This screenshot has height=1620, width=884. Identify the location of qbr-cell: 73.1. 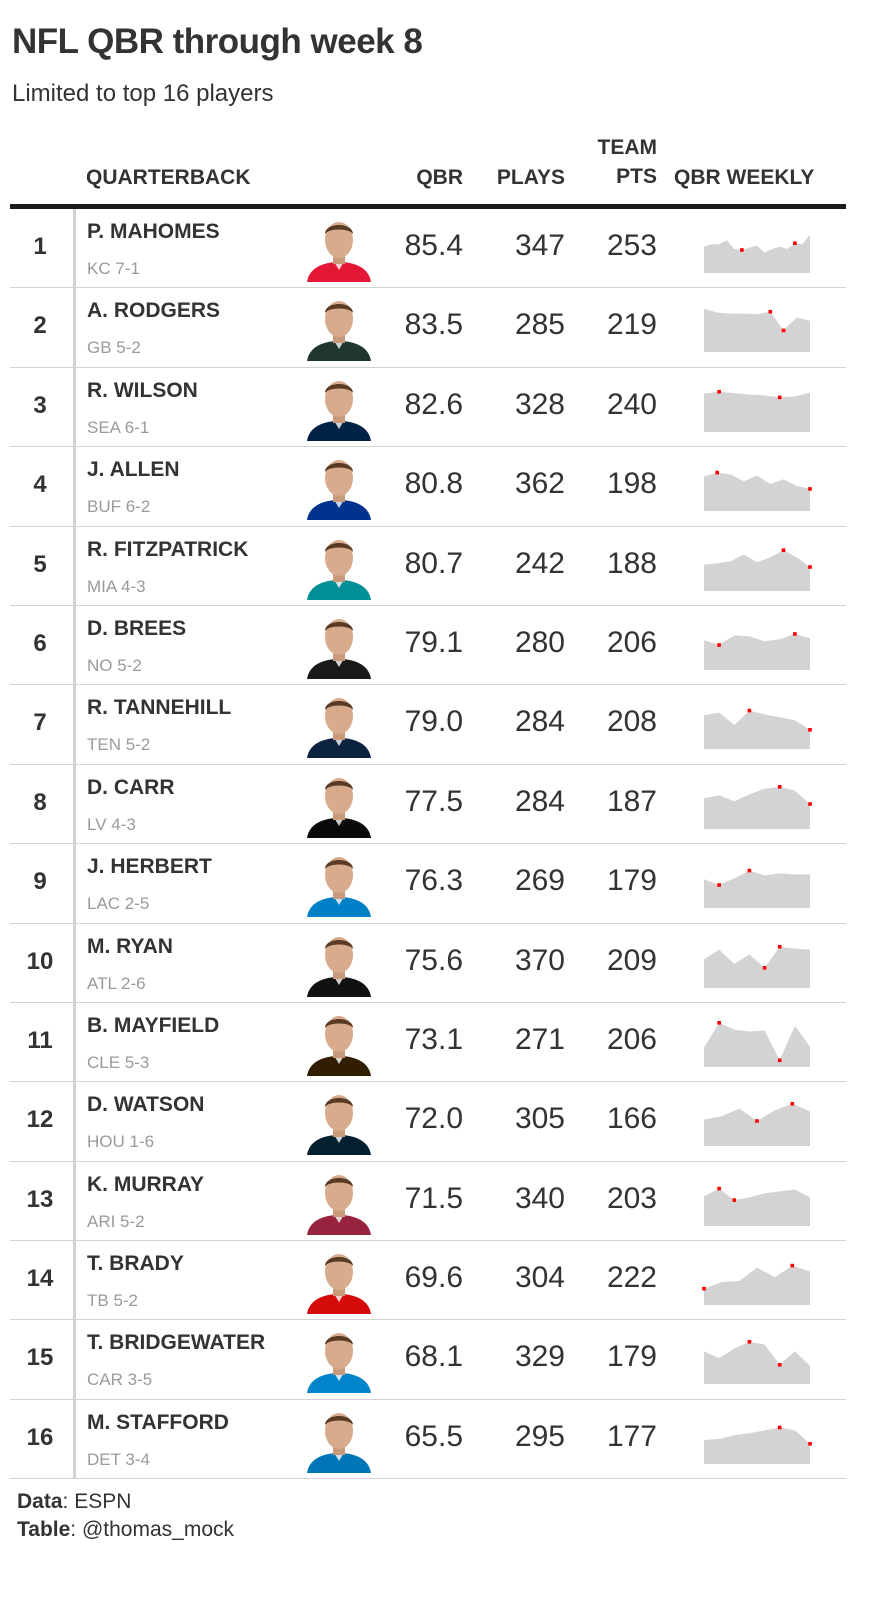
(433, 1039).